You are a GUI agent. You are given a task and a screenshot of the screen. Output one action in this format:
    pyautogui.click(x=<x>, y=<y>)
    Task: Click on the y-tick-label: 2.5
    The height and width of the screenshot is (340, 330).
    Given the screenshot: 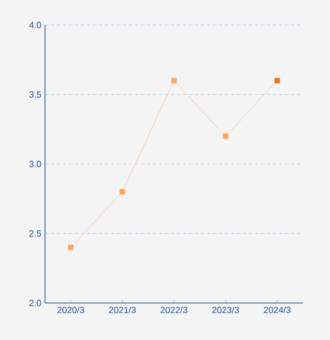 What is the action you would take?
    pyautogui.click(x=35, y=233)
    